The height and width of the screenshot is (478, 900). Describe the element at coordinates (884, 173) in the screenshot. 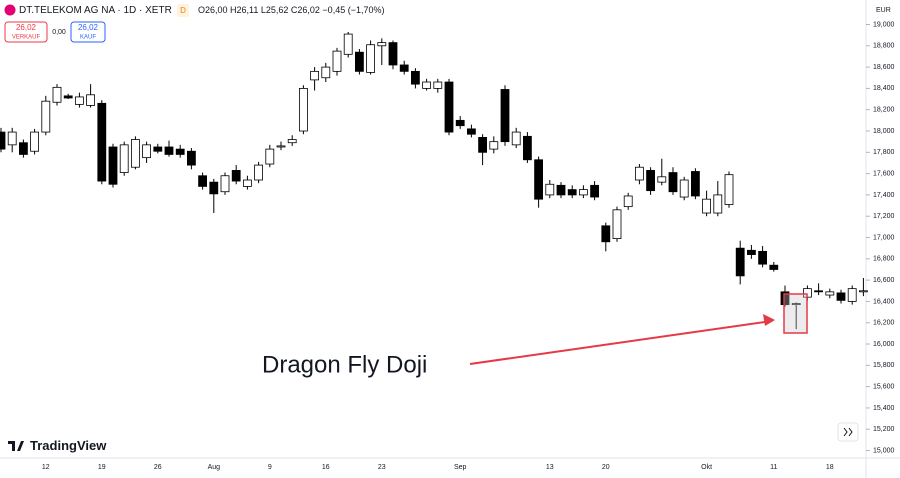

I see `y-tick-label: 17,600` at that location.